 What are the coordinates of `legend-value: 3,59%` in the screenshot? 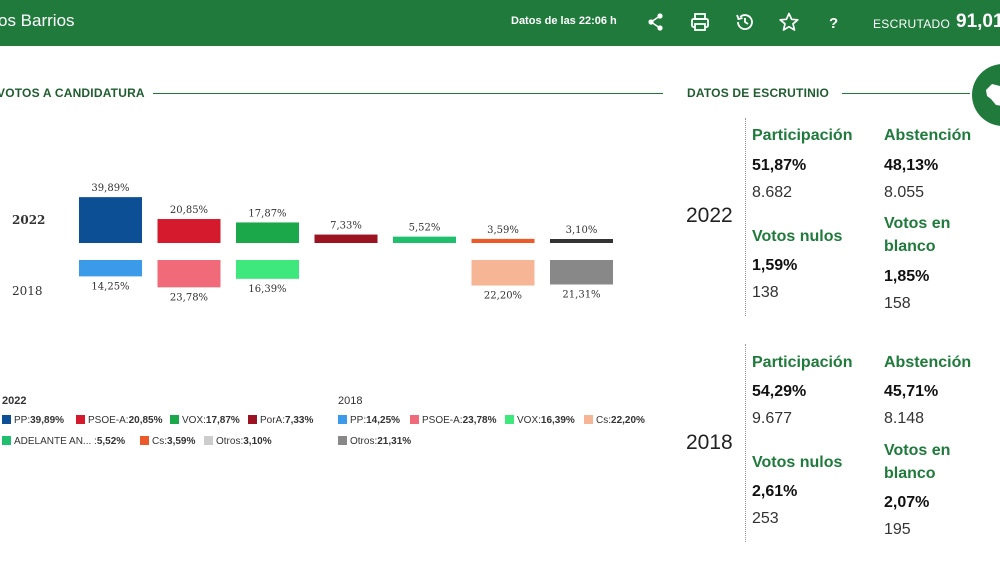 It's located at (181, 441).